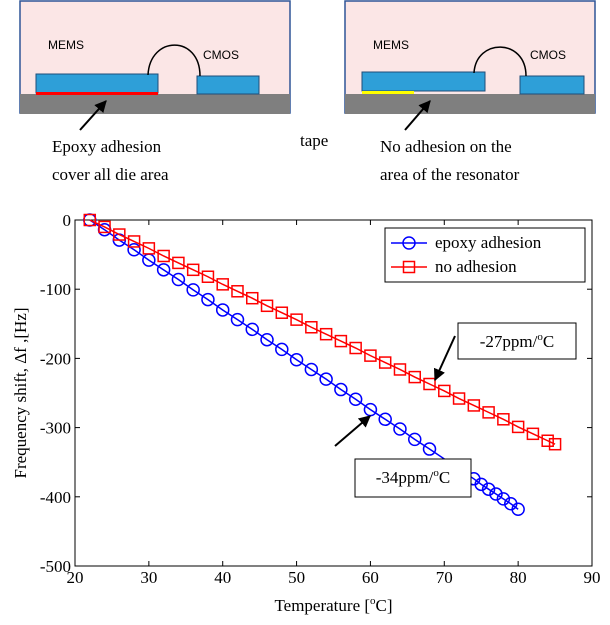 This screenshot has height=625, width=610. Describe the element at coordinates (450, 174) in the screenshot. I see `caption: area of the resonator` at that location.